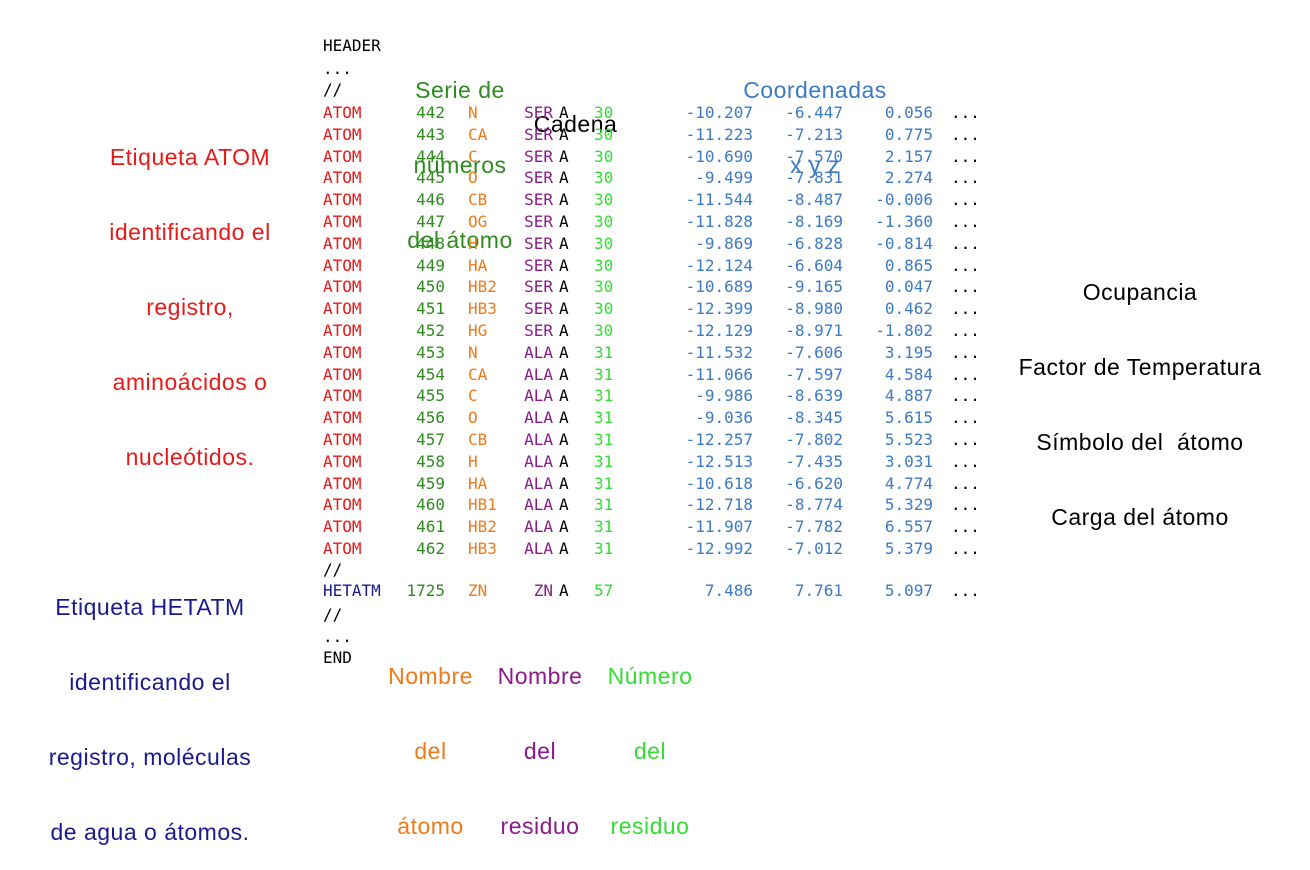 This screenshot has width=1310, height=870. I want to click on header-line: Número, so click(650, 676).